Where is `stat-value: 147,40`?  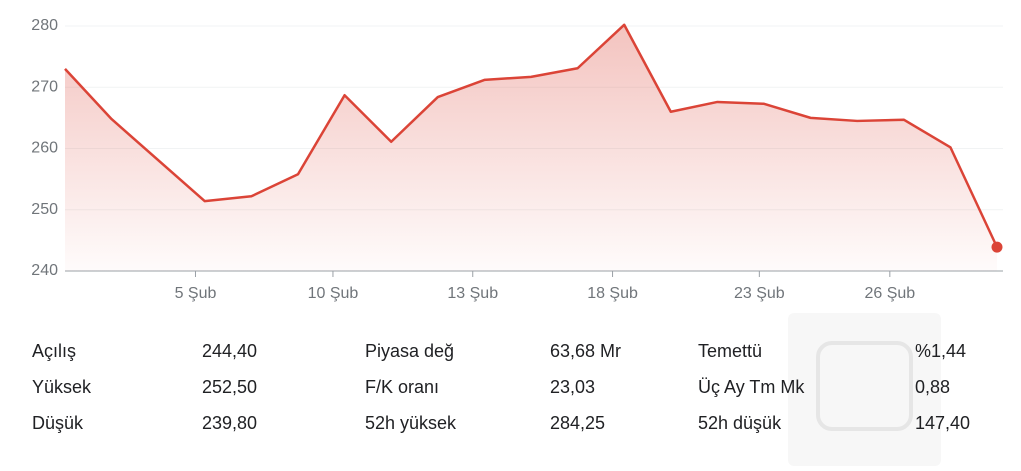
stat-value: 147,40 is located at coordinates (942, 423).